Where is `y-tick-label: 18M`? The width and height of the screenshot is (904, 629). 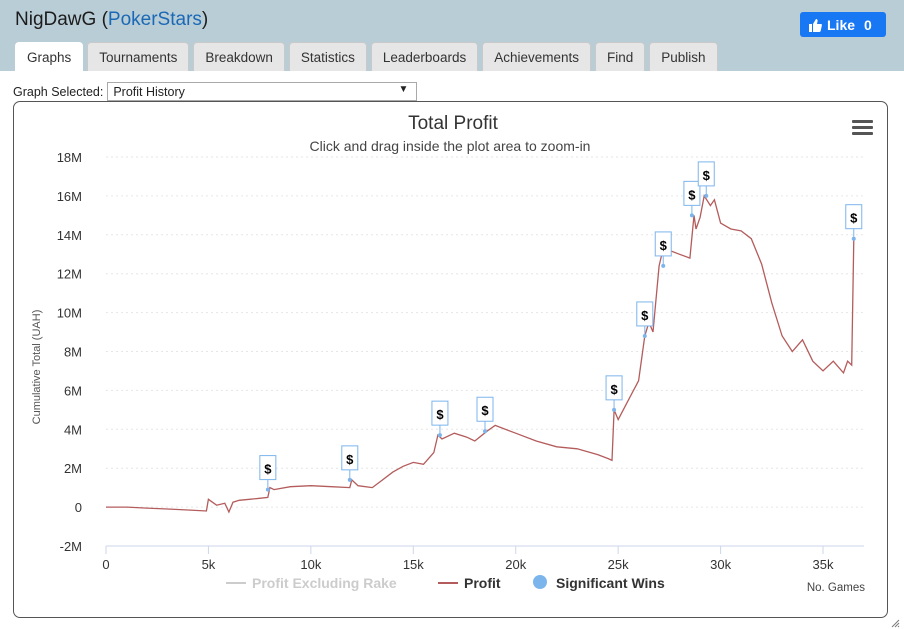 y-tick-label: 18M is located at coordinates (69, 157).